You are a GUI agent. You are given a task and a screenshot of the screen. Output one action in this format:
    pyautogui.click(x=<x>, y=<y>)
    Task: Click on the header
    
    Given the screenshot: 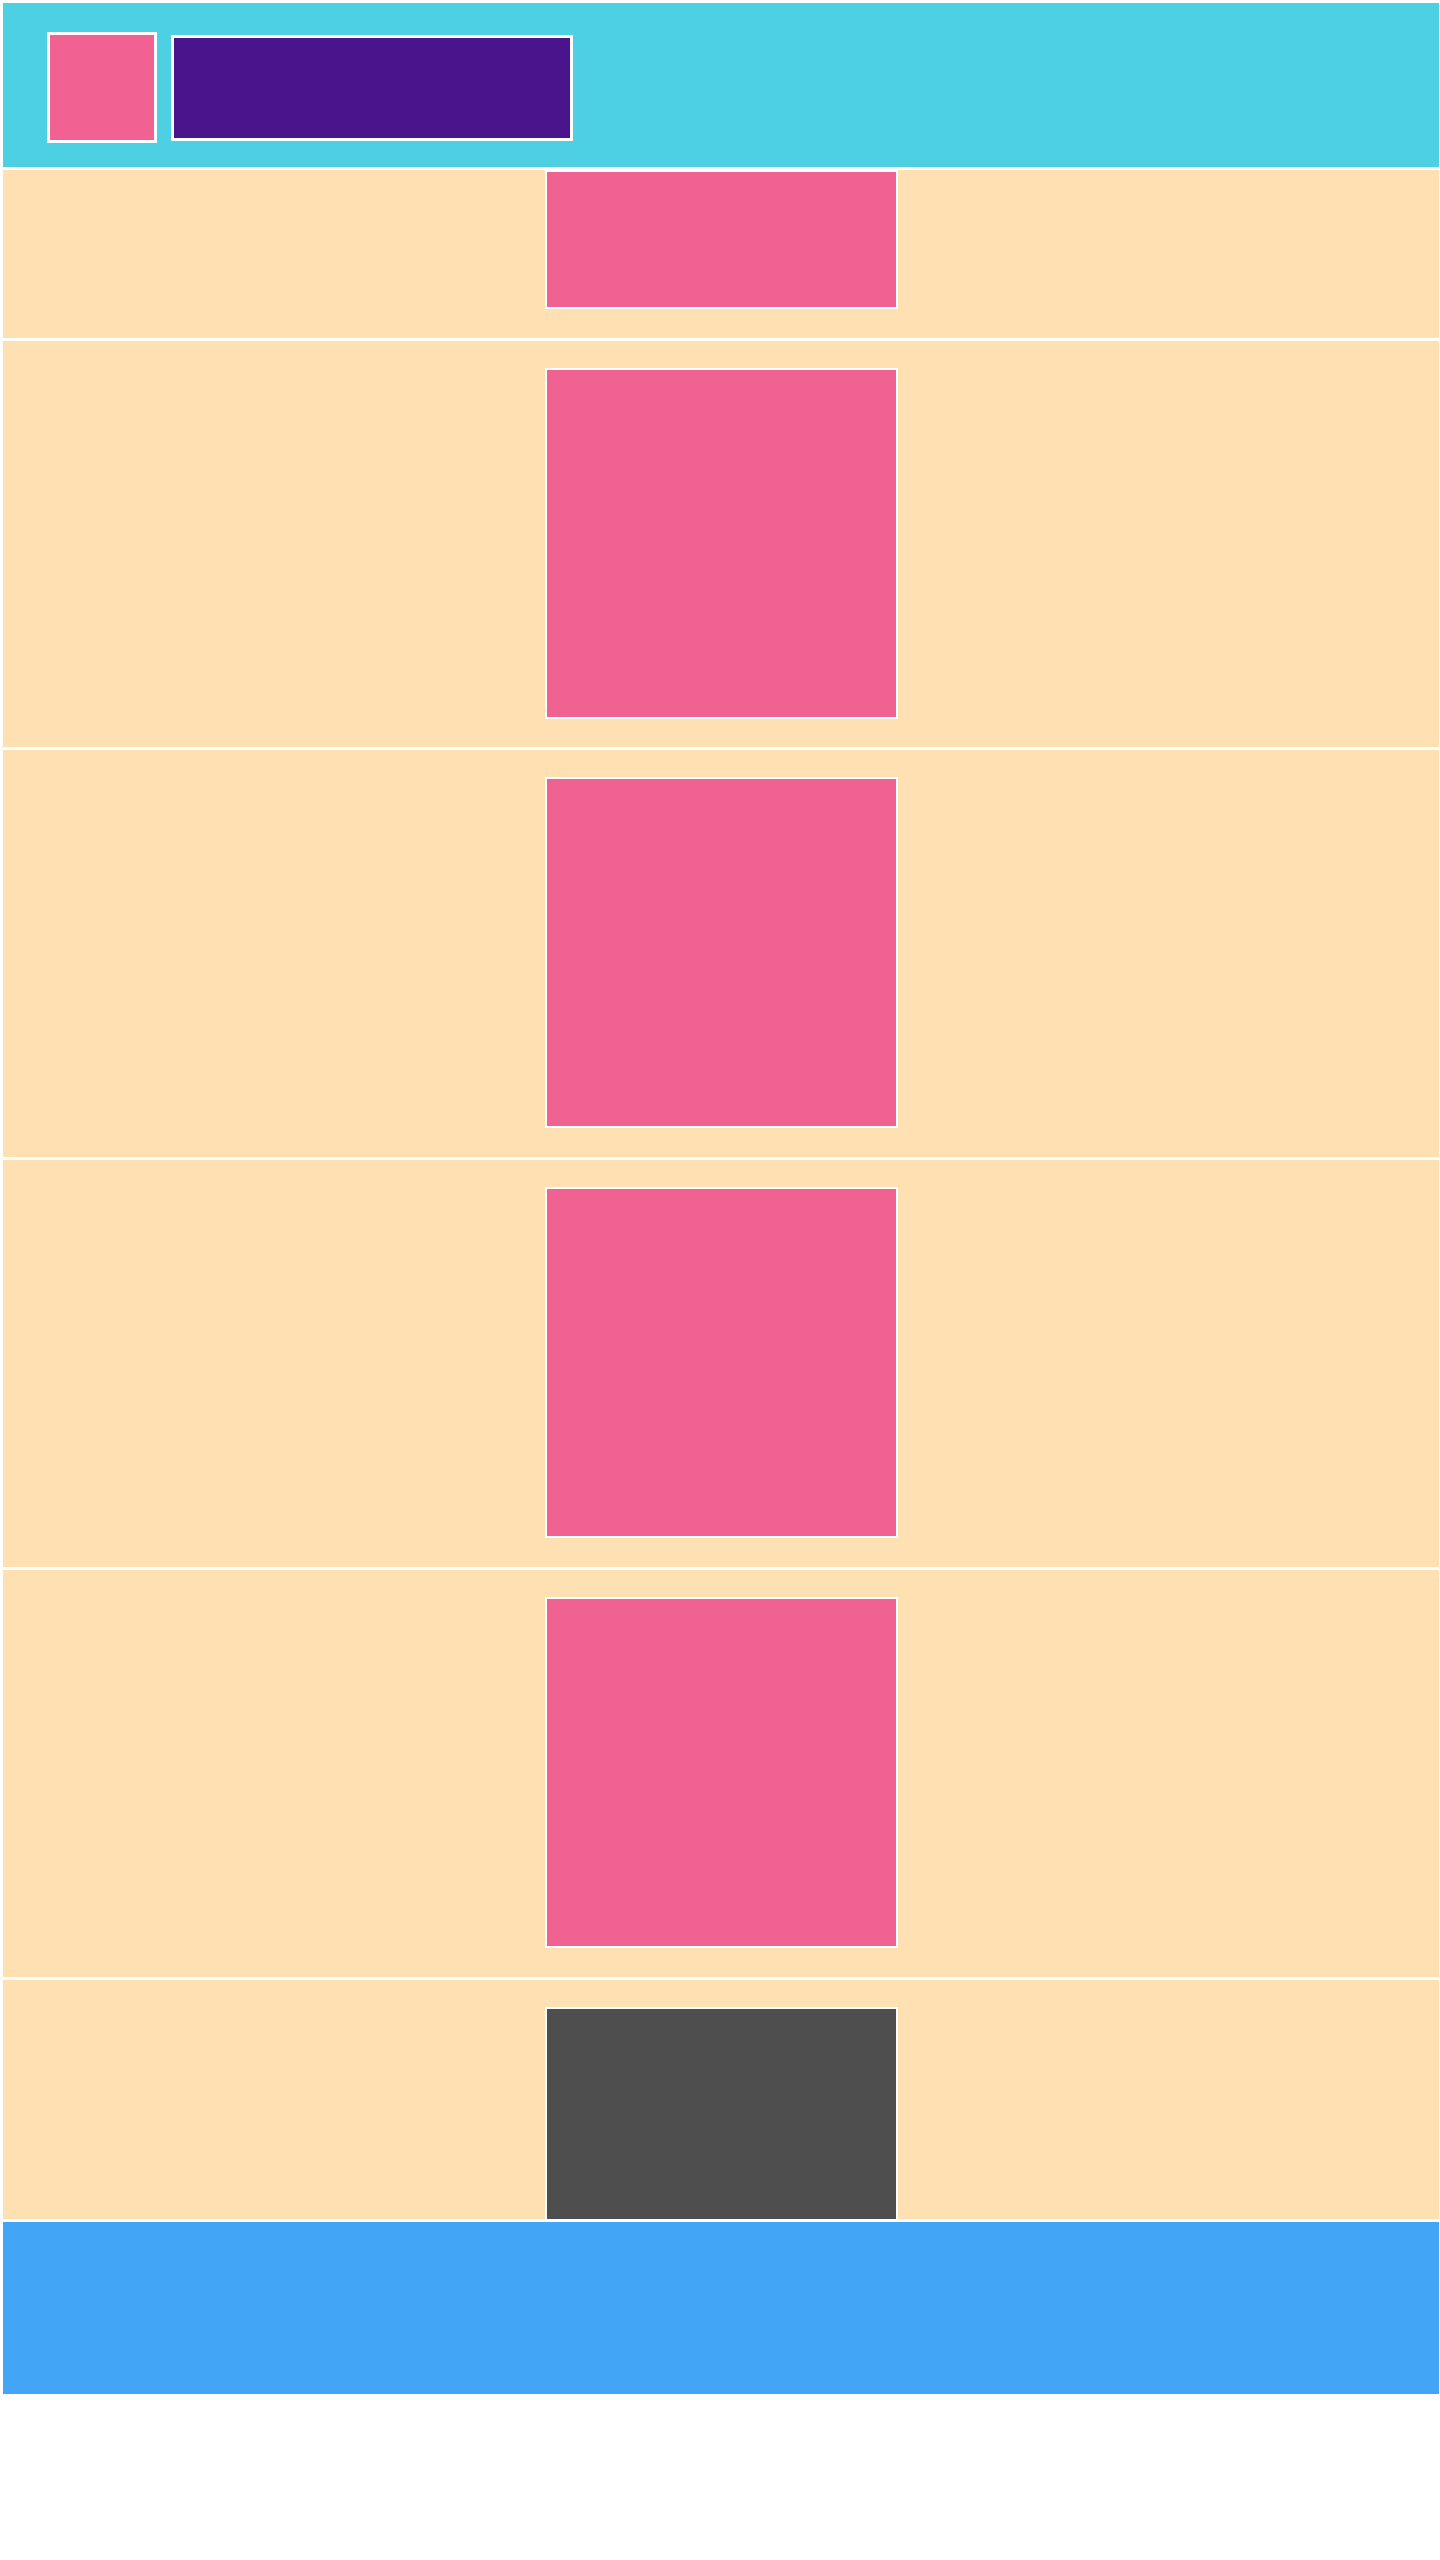 What is the action you would take?
    pyautogui.click(x=721, y=85)
    